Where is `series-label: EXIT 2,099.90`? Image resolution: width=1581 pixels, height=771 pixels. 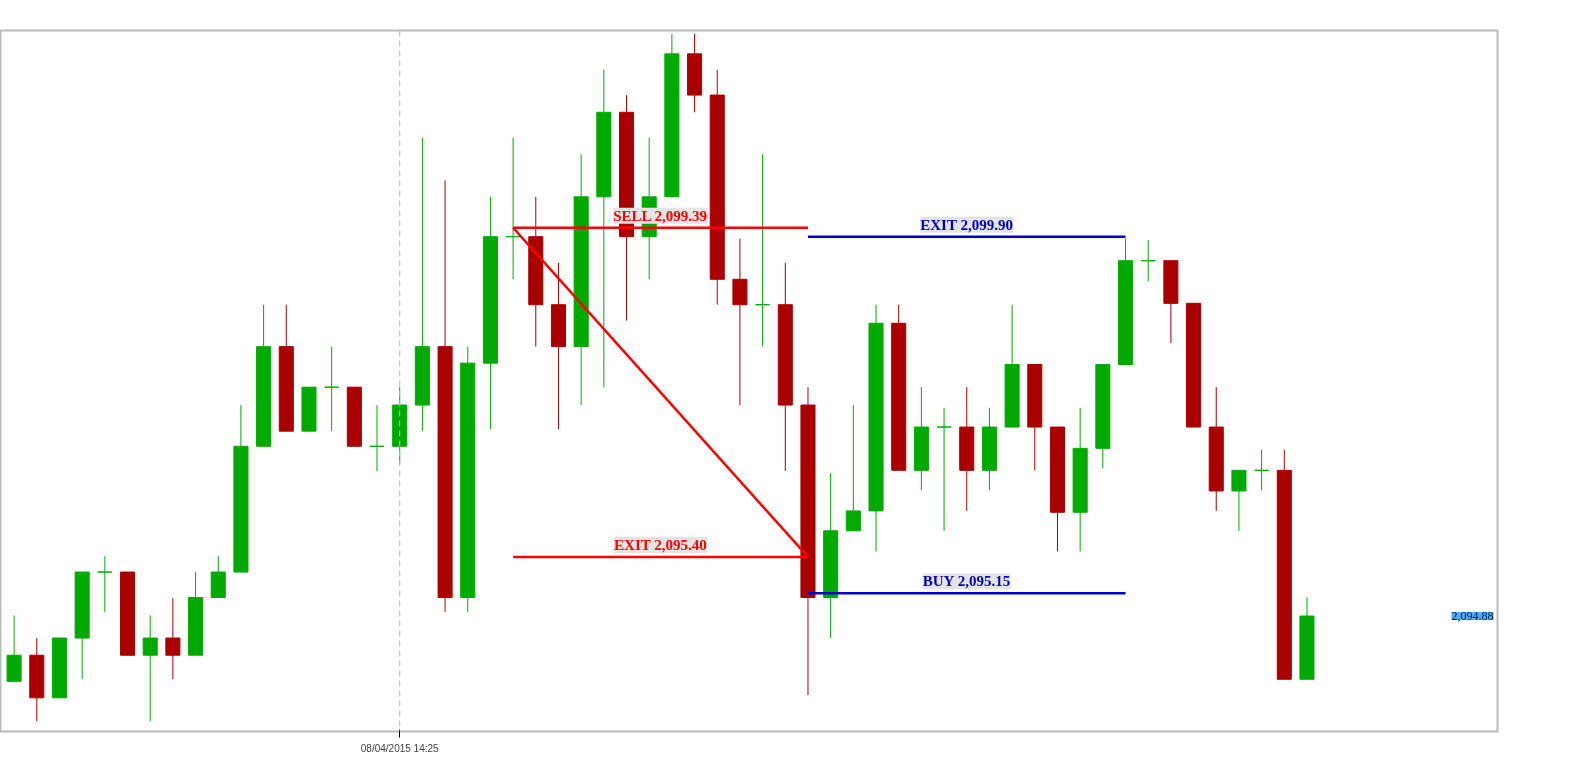 series-label: EXIT 2,099.90 is located at coordinates (966, 224).